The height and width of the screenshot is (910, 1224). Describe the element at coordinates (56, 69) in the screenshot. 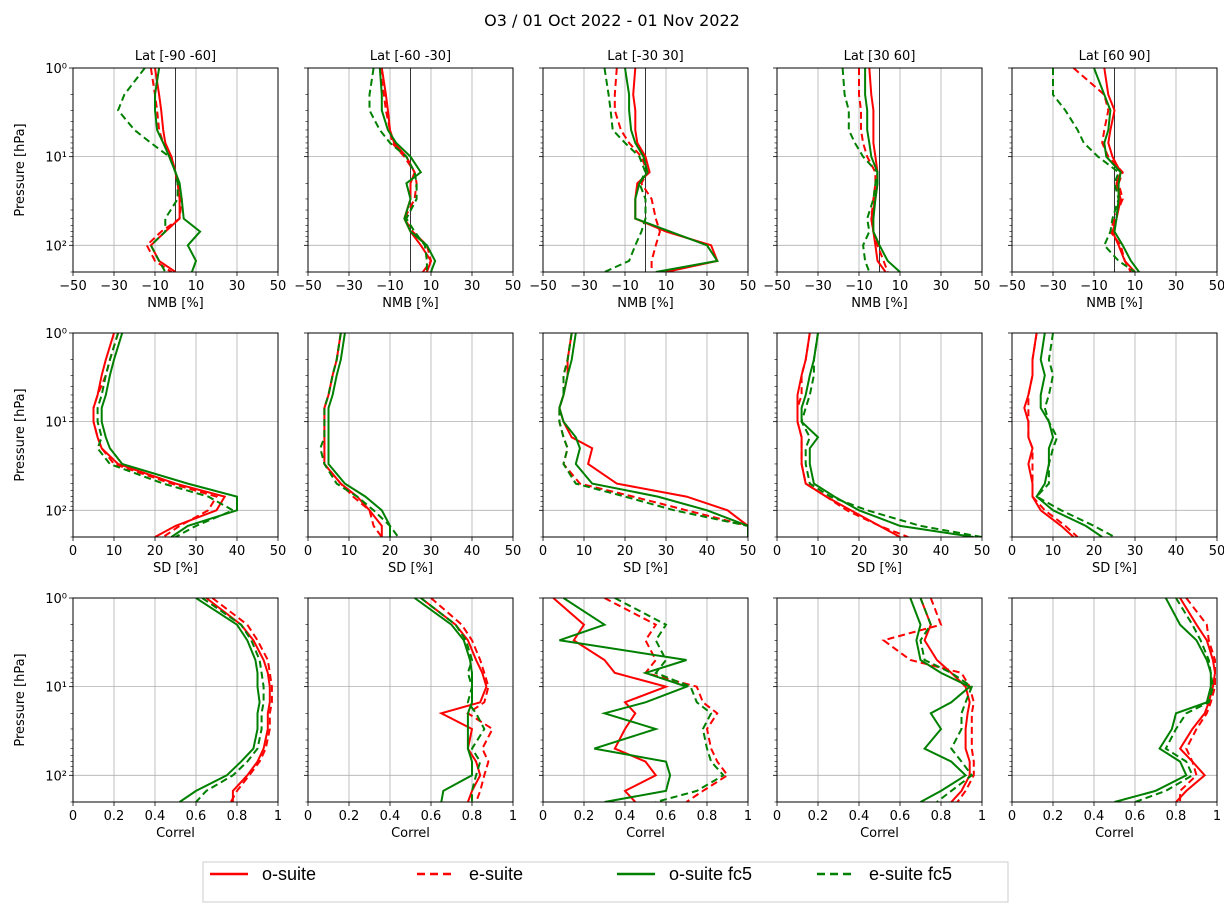

I see `y-tick-label: 10⁰` at that location.